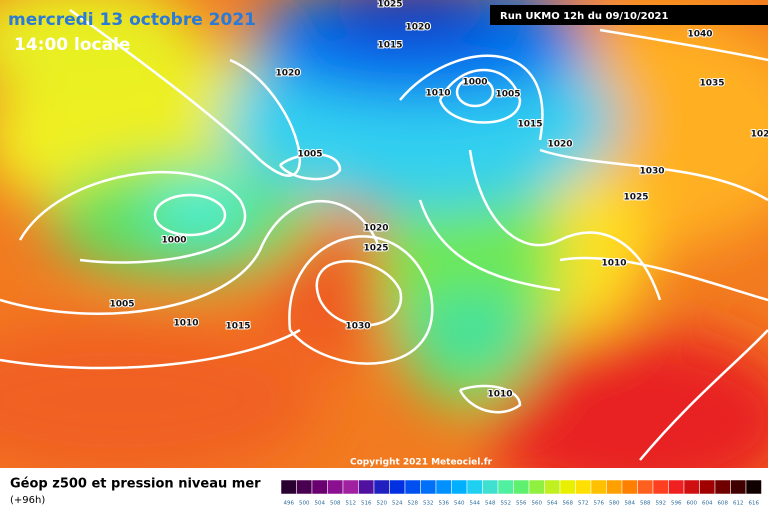 The height and width of the screenshot is (516, 768). What do you see at coordinates (583, 504) in the screenshot?
I see `scale-label: 572` at bounding box center [583, 504].